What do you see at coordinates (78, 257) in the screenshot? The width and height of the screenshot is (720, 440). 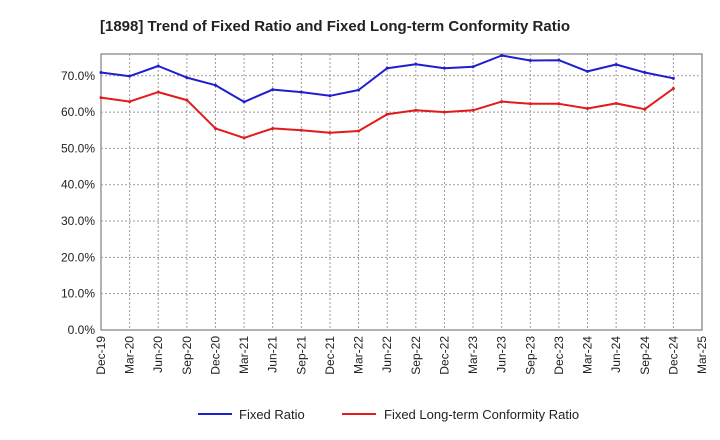 I see `y-tick-label: 20.0%` at bounding box center [78, 257].